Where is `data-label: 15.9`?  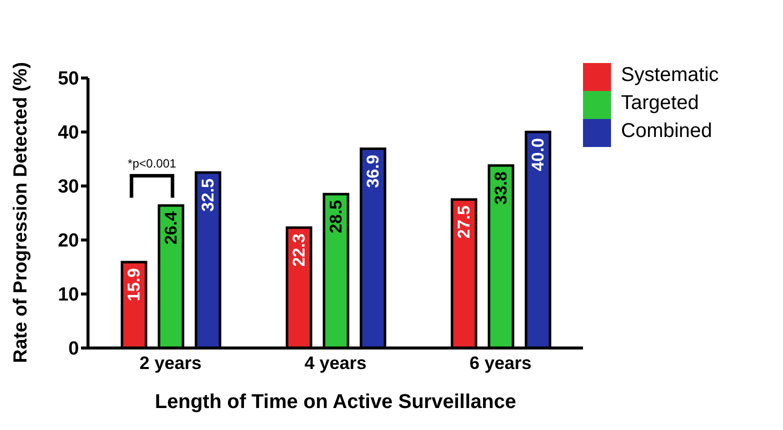
data-label: 15.9 is located at coordinates (134, 285).